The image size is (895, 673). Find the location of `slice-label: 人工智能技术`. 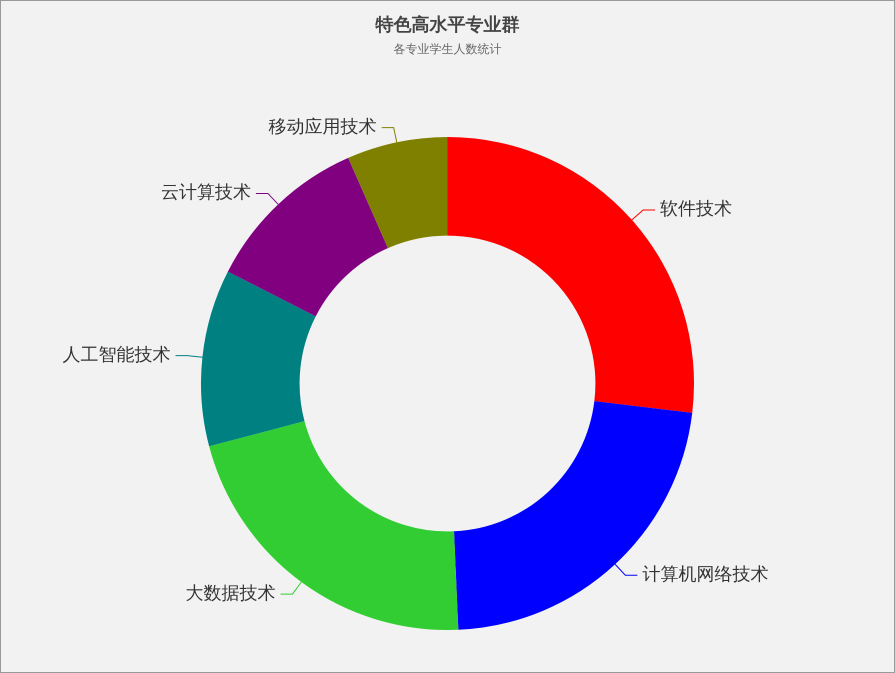

slice-label: 人工智能技术 is located at coordinates (116, 355).